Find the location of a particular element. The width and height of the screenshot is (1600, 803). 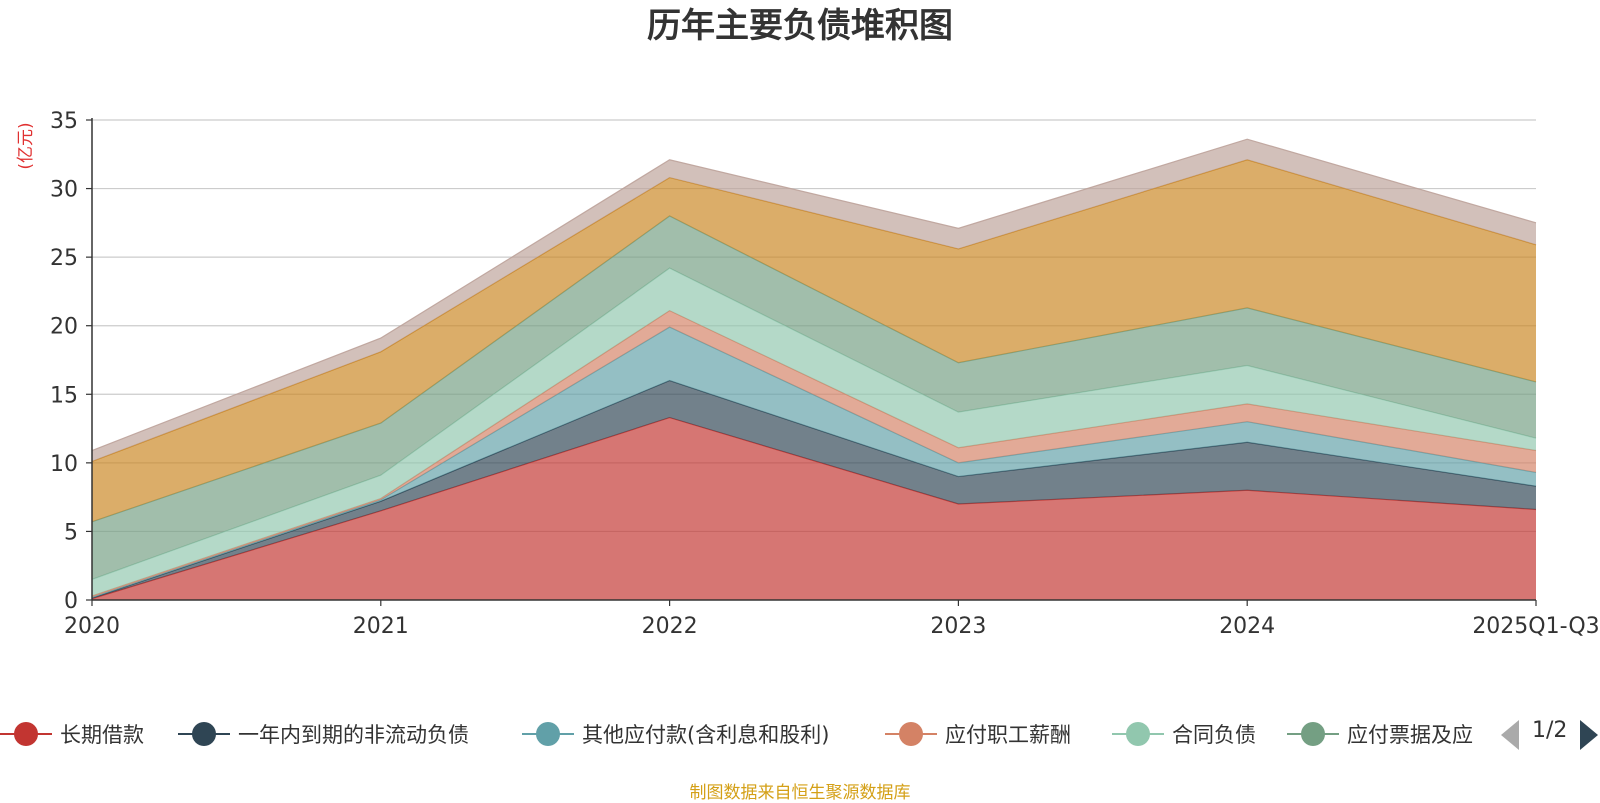

y-tick-label: 25 is located at coordinates (64, 258).